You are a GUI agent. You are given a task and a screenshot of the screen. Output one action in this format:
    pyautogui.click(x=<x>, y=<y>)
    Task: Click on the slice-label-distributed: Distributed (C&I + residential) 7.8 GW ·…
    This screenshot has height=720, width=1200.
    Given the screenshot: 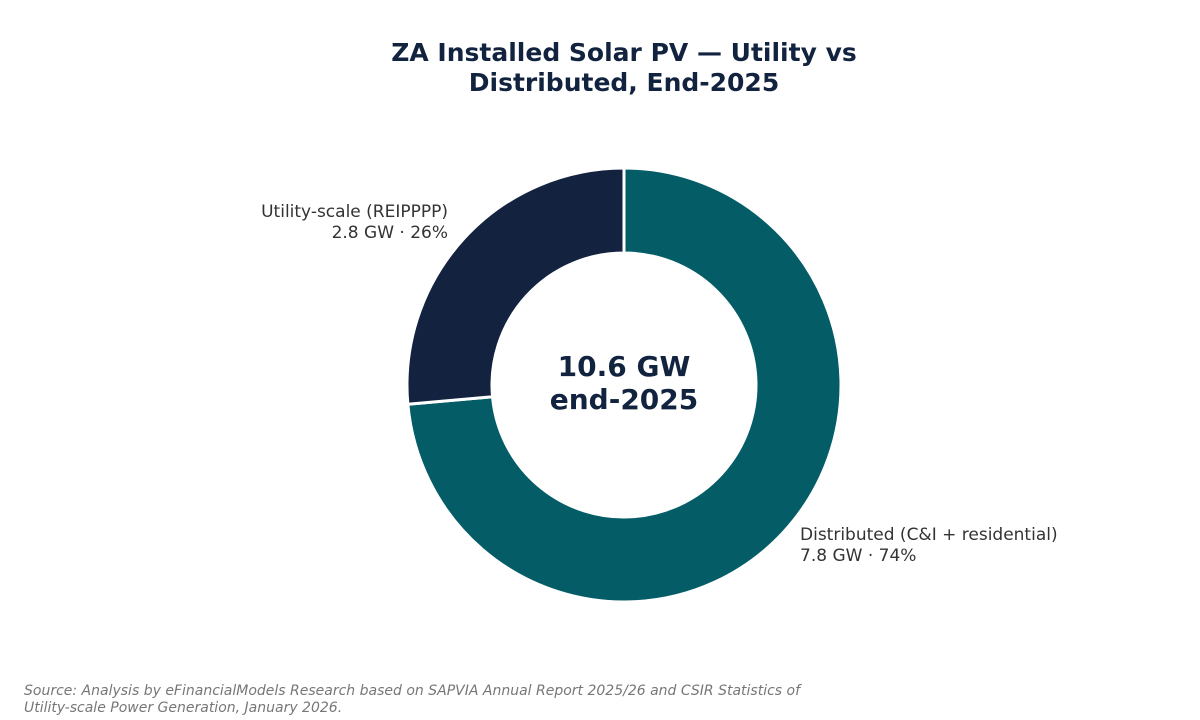 What is the action you would take?
    pyautogui.click(x=929, y=546)
    